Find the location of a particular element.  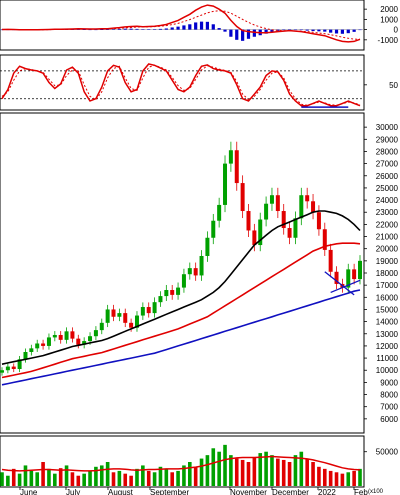

macd-line is located at coordinates (181, 23).